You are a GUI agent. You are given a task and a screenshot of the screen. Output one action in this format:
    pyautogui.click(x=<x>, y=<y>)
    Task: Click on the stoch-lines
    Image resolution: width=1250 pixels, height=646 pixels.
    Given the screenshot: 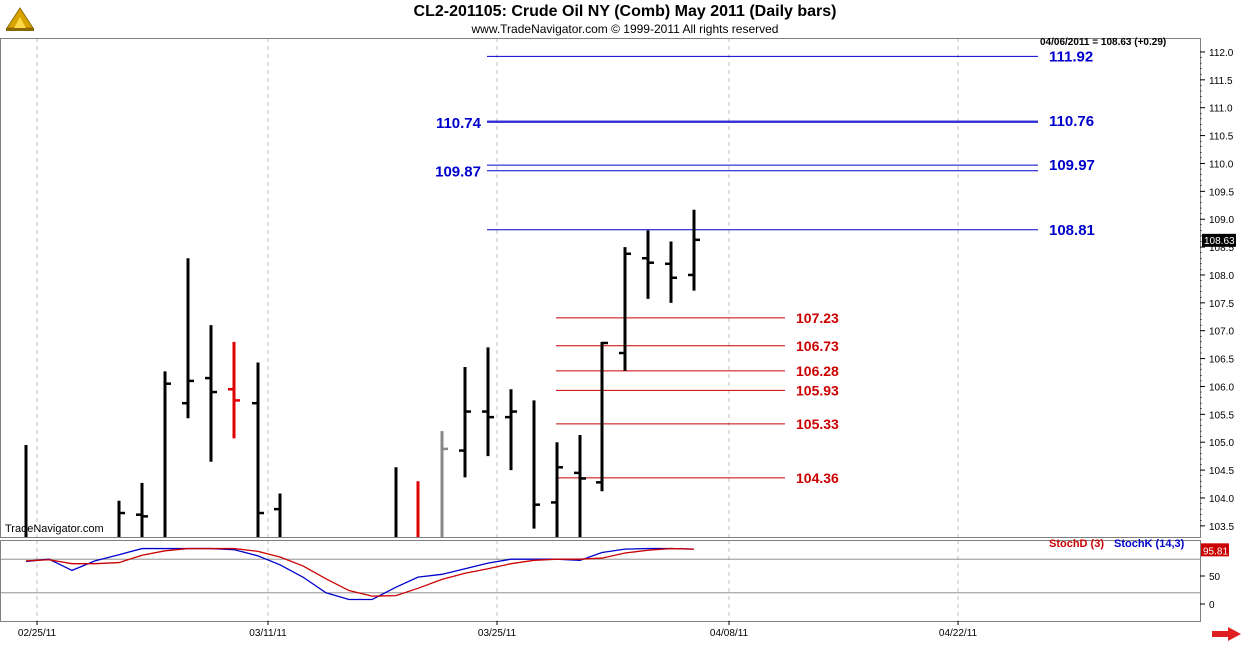 What is the action you would take?
    pyautogui.click(x=360, y=574)
    